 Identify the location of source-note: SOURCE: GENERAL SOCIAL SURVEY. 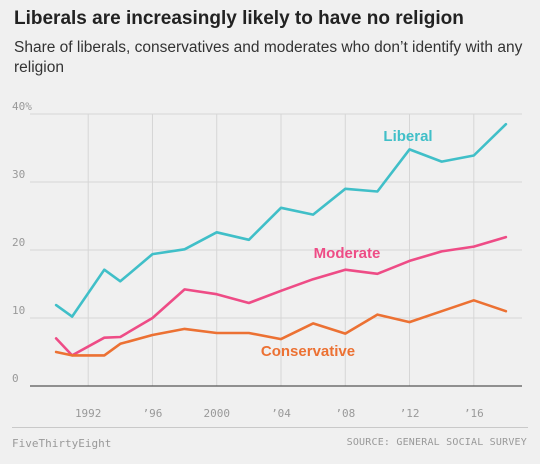
(436, 442).